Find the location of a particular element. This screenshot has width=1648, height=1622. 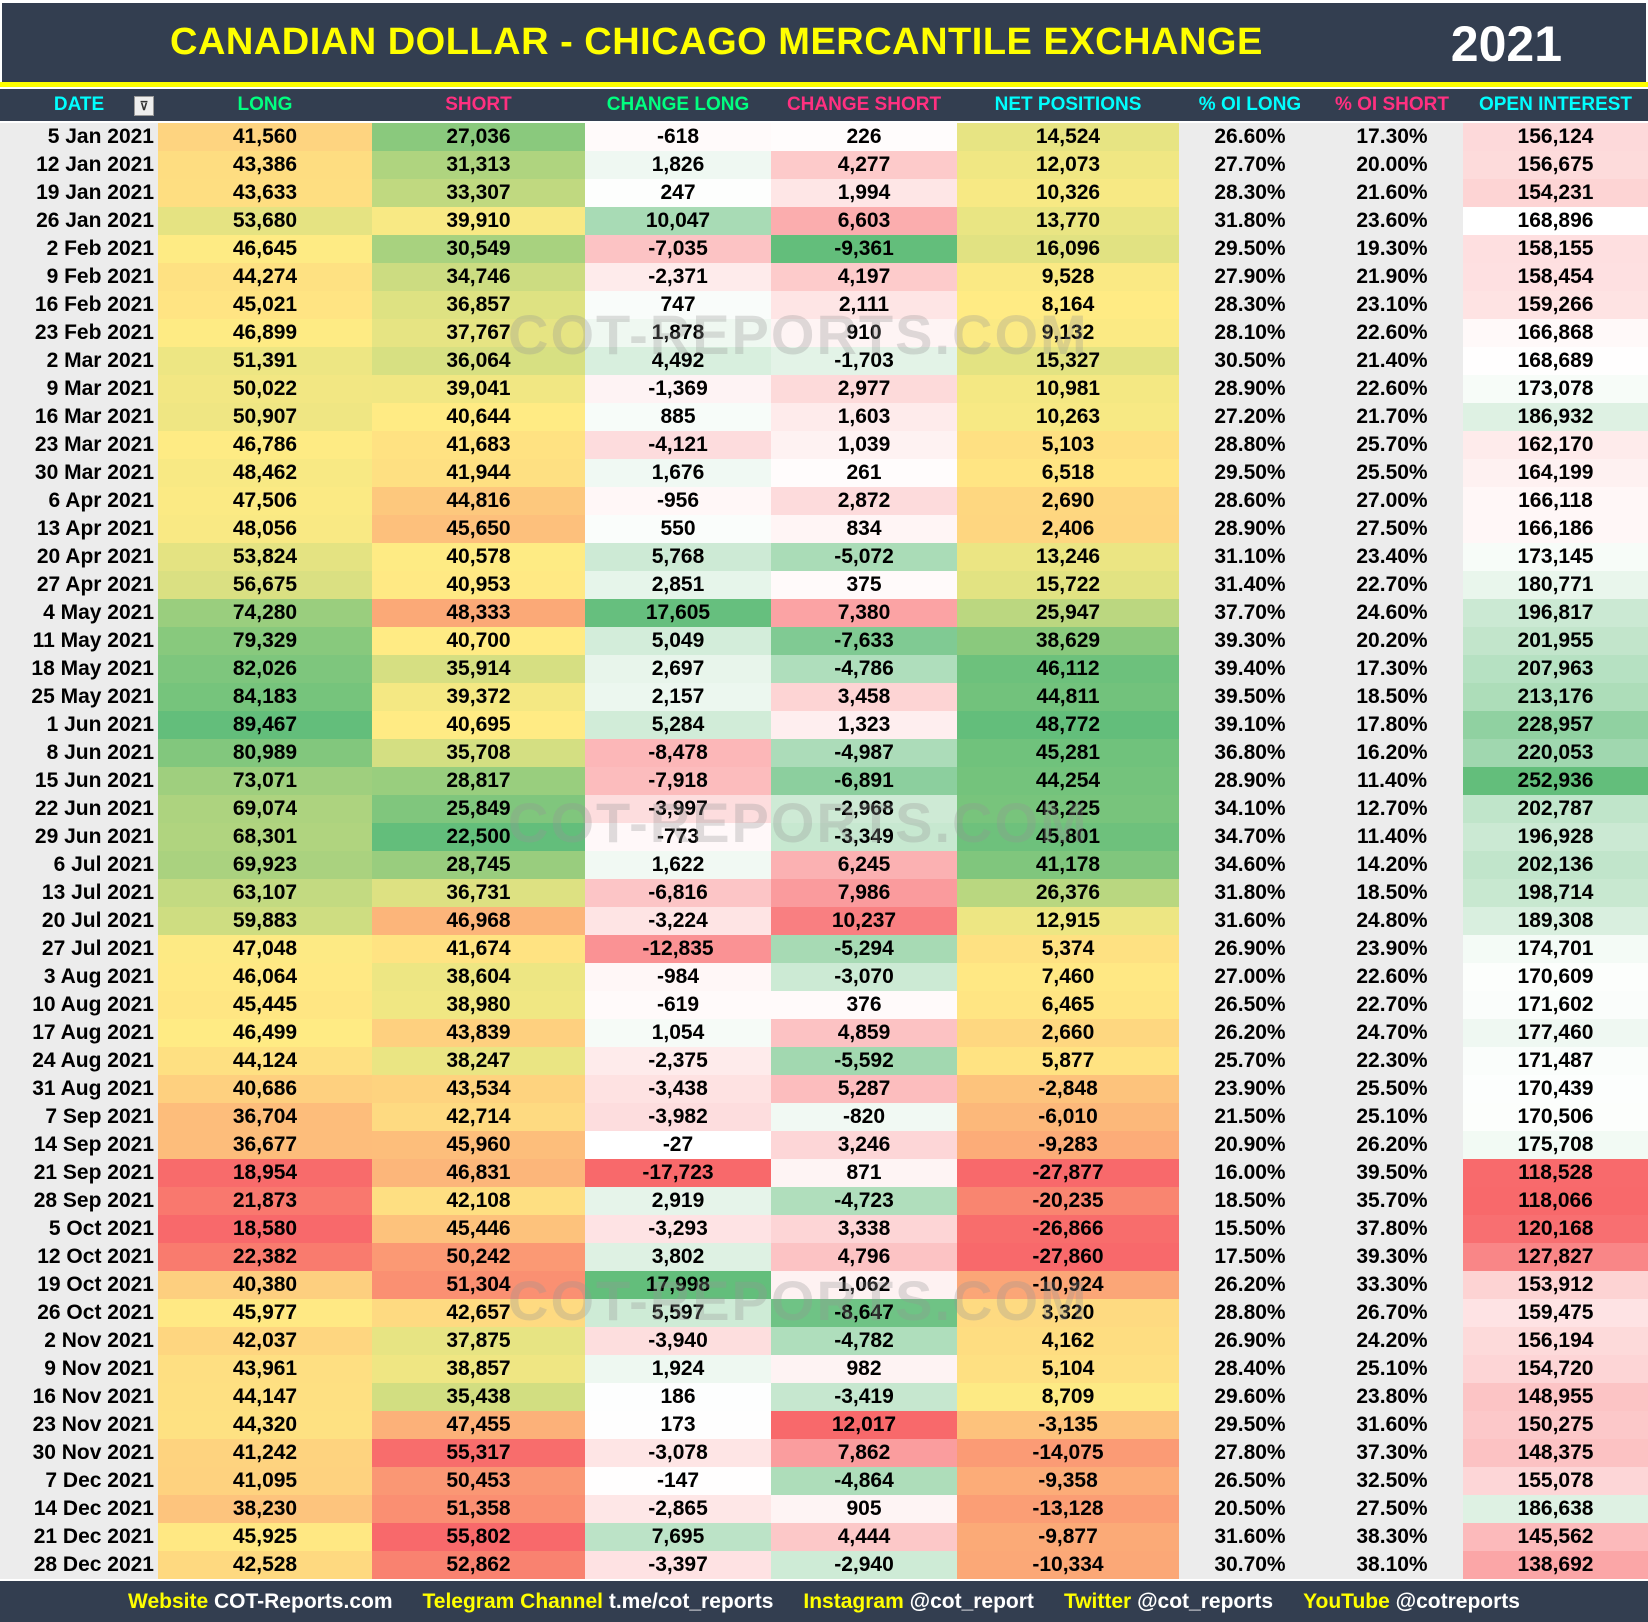

cell-oi-short: 25.70% is located at coordinates (1392, 445).